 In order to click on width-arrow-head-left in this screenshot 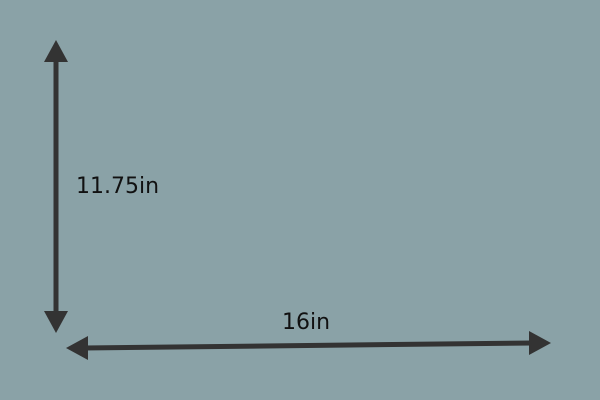, I will do `click(77, 348)`.